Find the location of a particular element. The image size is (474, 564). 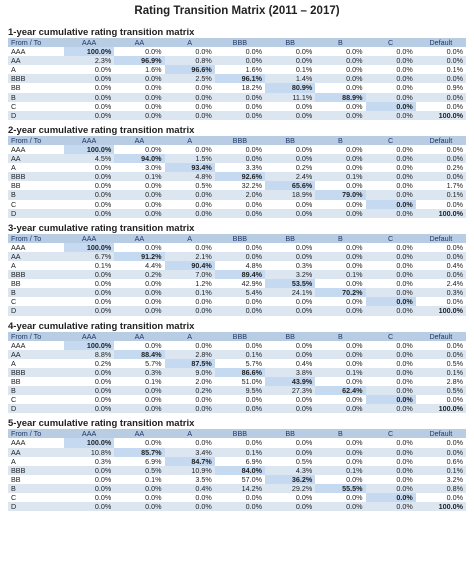

table-row: B 0.0% 0.0% 0.0% 2.0% 18.9% 79.0% 0.0% 0.1% is located at coordinates (237, 195).